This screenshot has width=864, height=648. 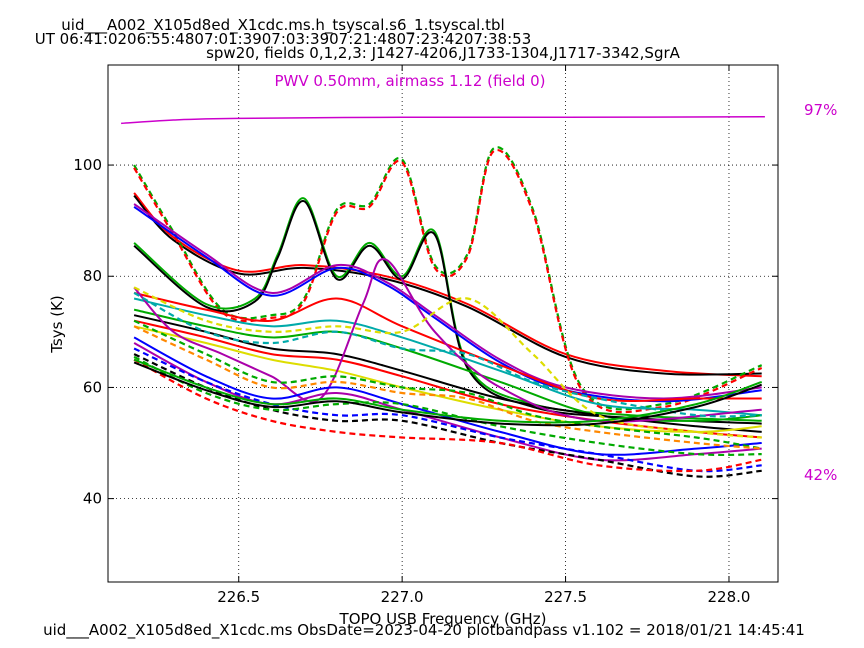 I want to click on pwv-annotation: PWV 0.50mm, airmass 1.12 (field 0), so click(x=409, y=81).